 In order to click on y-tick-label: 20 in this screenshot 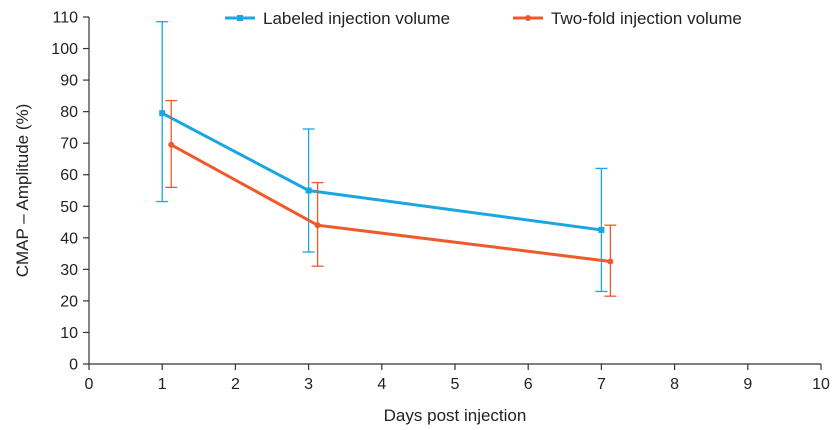, I will do `click(69, 301)`.